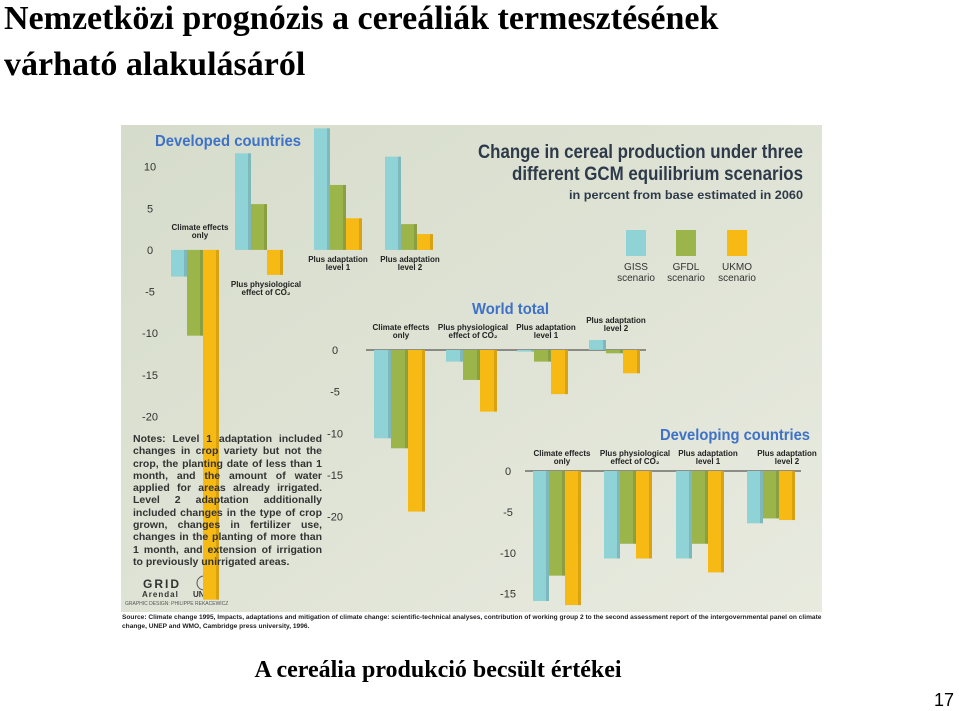 The image size is (959, 711). What do you see at coordinates (735, 435) in the screenshot?
I see `panel-title: Developing countries` at bounding box center [735, 435].